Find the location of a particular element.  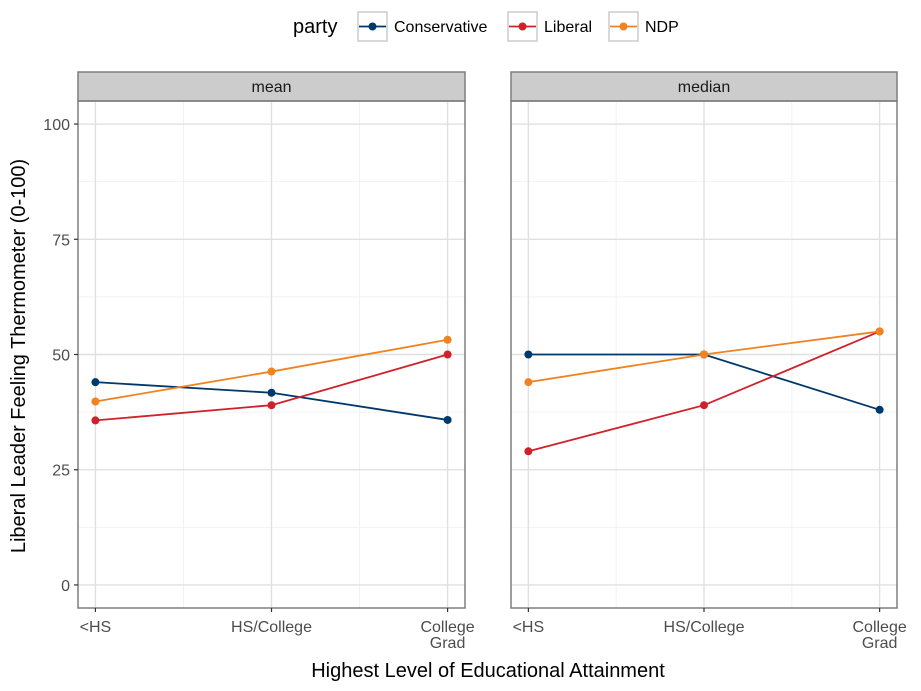

legend: party Conservative Liberal NDP is located at coordinates (486, 26).